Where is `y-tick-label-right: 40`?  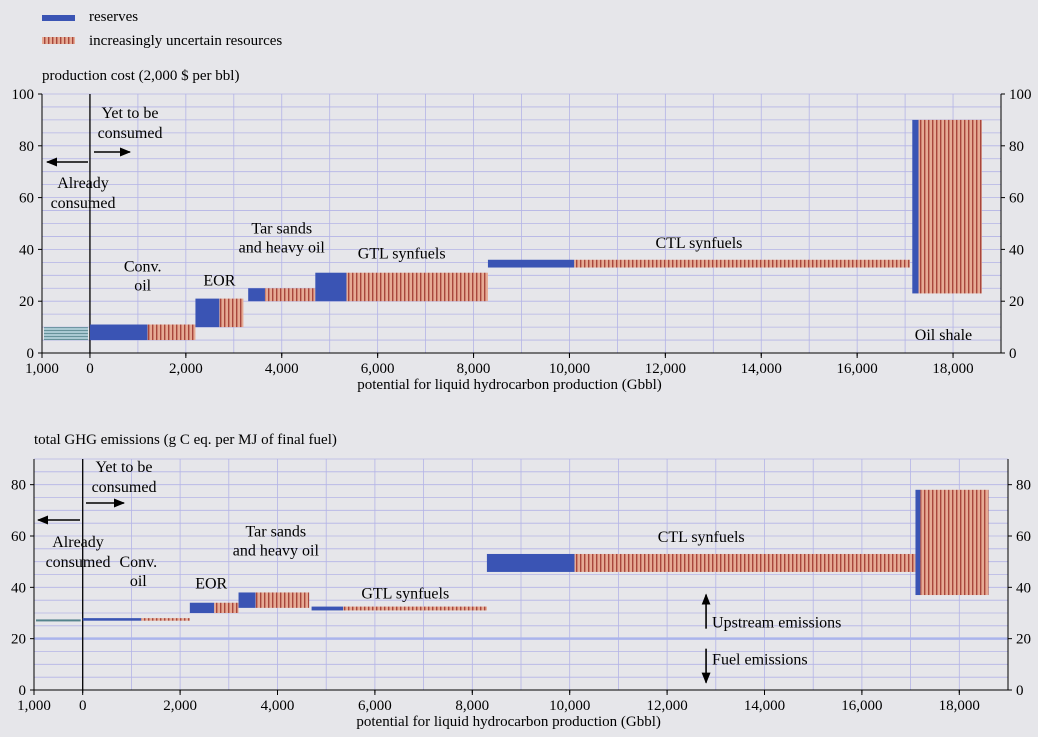 y-tick-label-right: 40 is located at coordinates (1016, 250).